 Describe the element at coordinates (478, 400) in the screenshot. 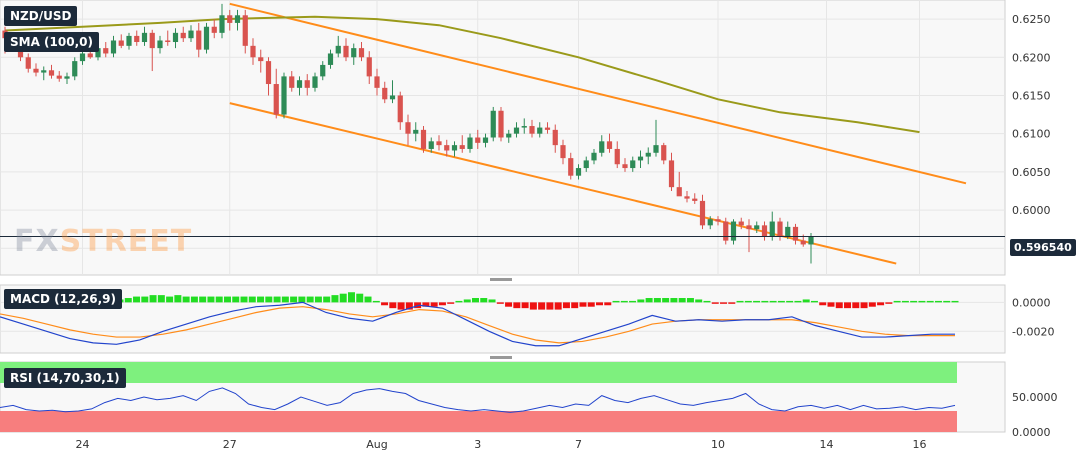

I see `rsi-line` at that location.